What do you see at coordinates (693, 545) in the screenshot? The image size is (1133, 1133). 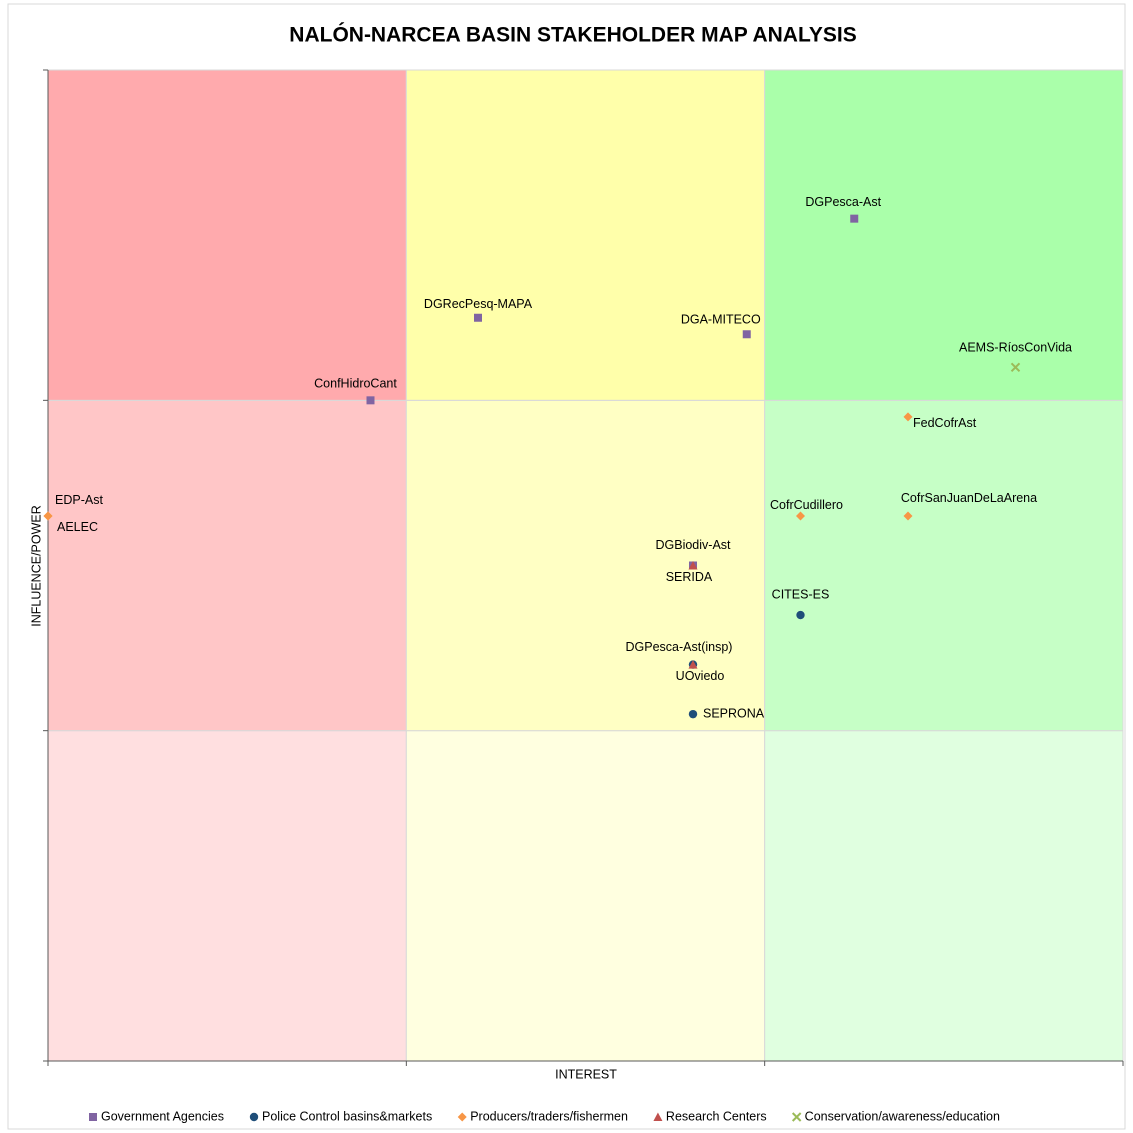 I see `point-label: DGBiodiv-Ast` at bounding box center [693, 545].